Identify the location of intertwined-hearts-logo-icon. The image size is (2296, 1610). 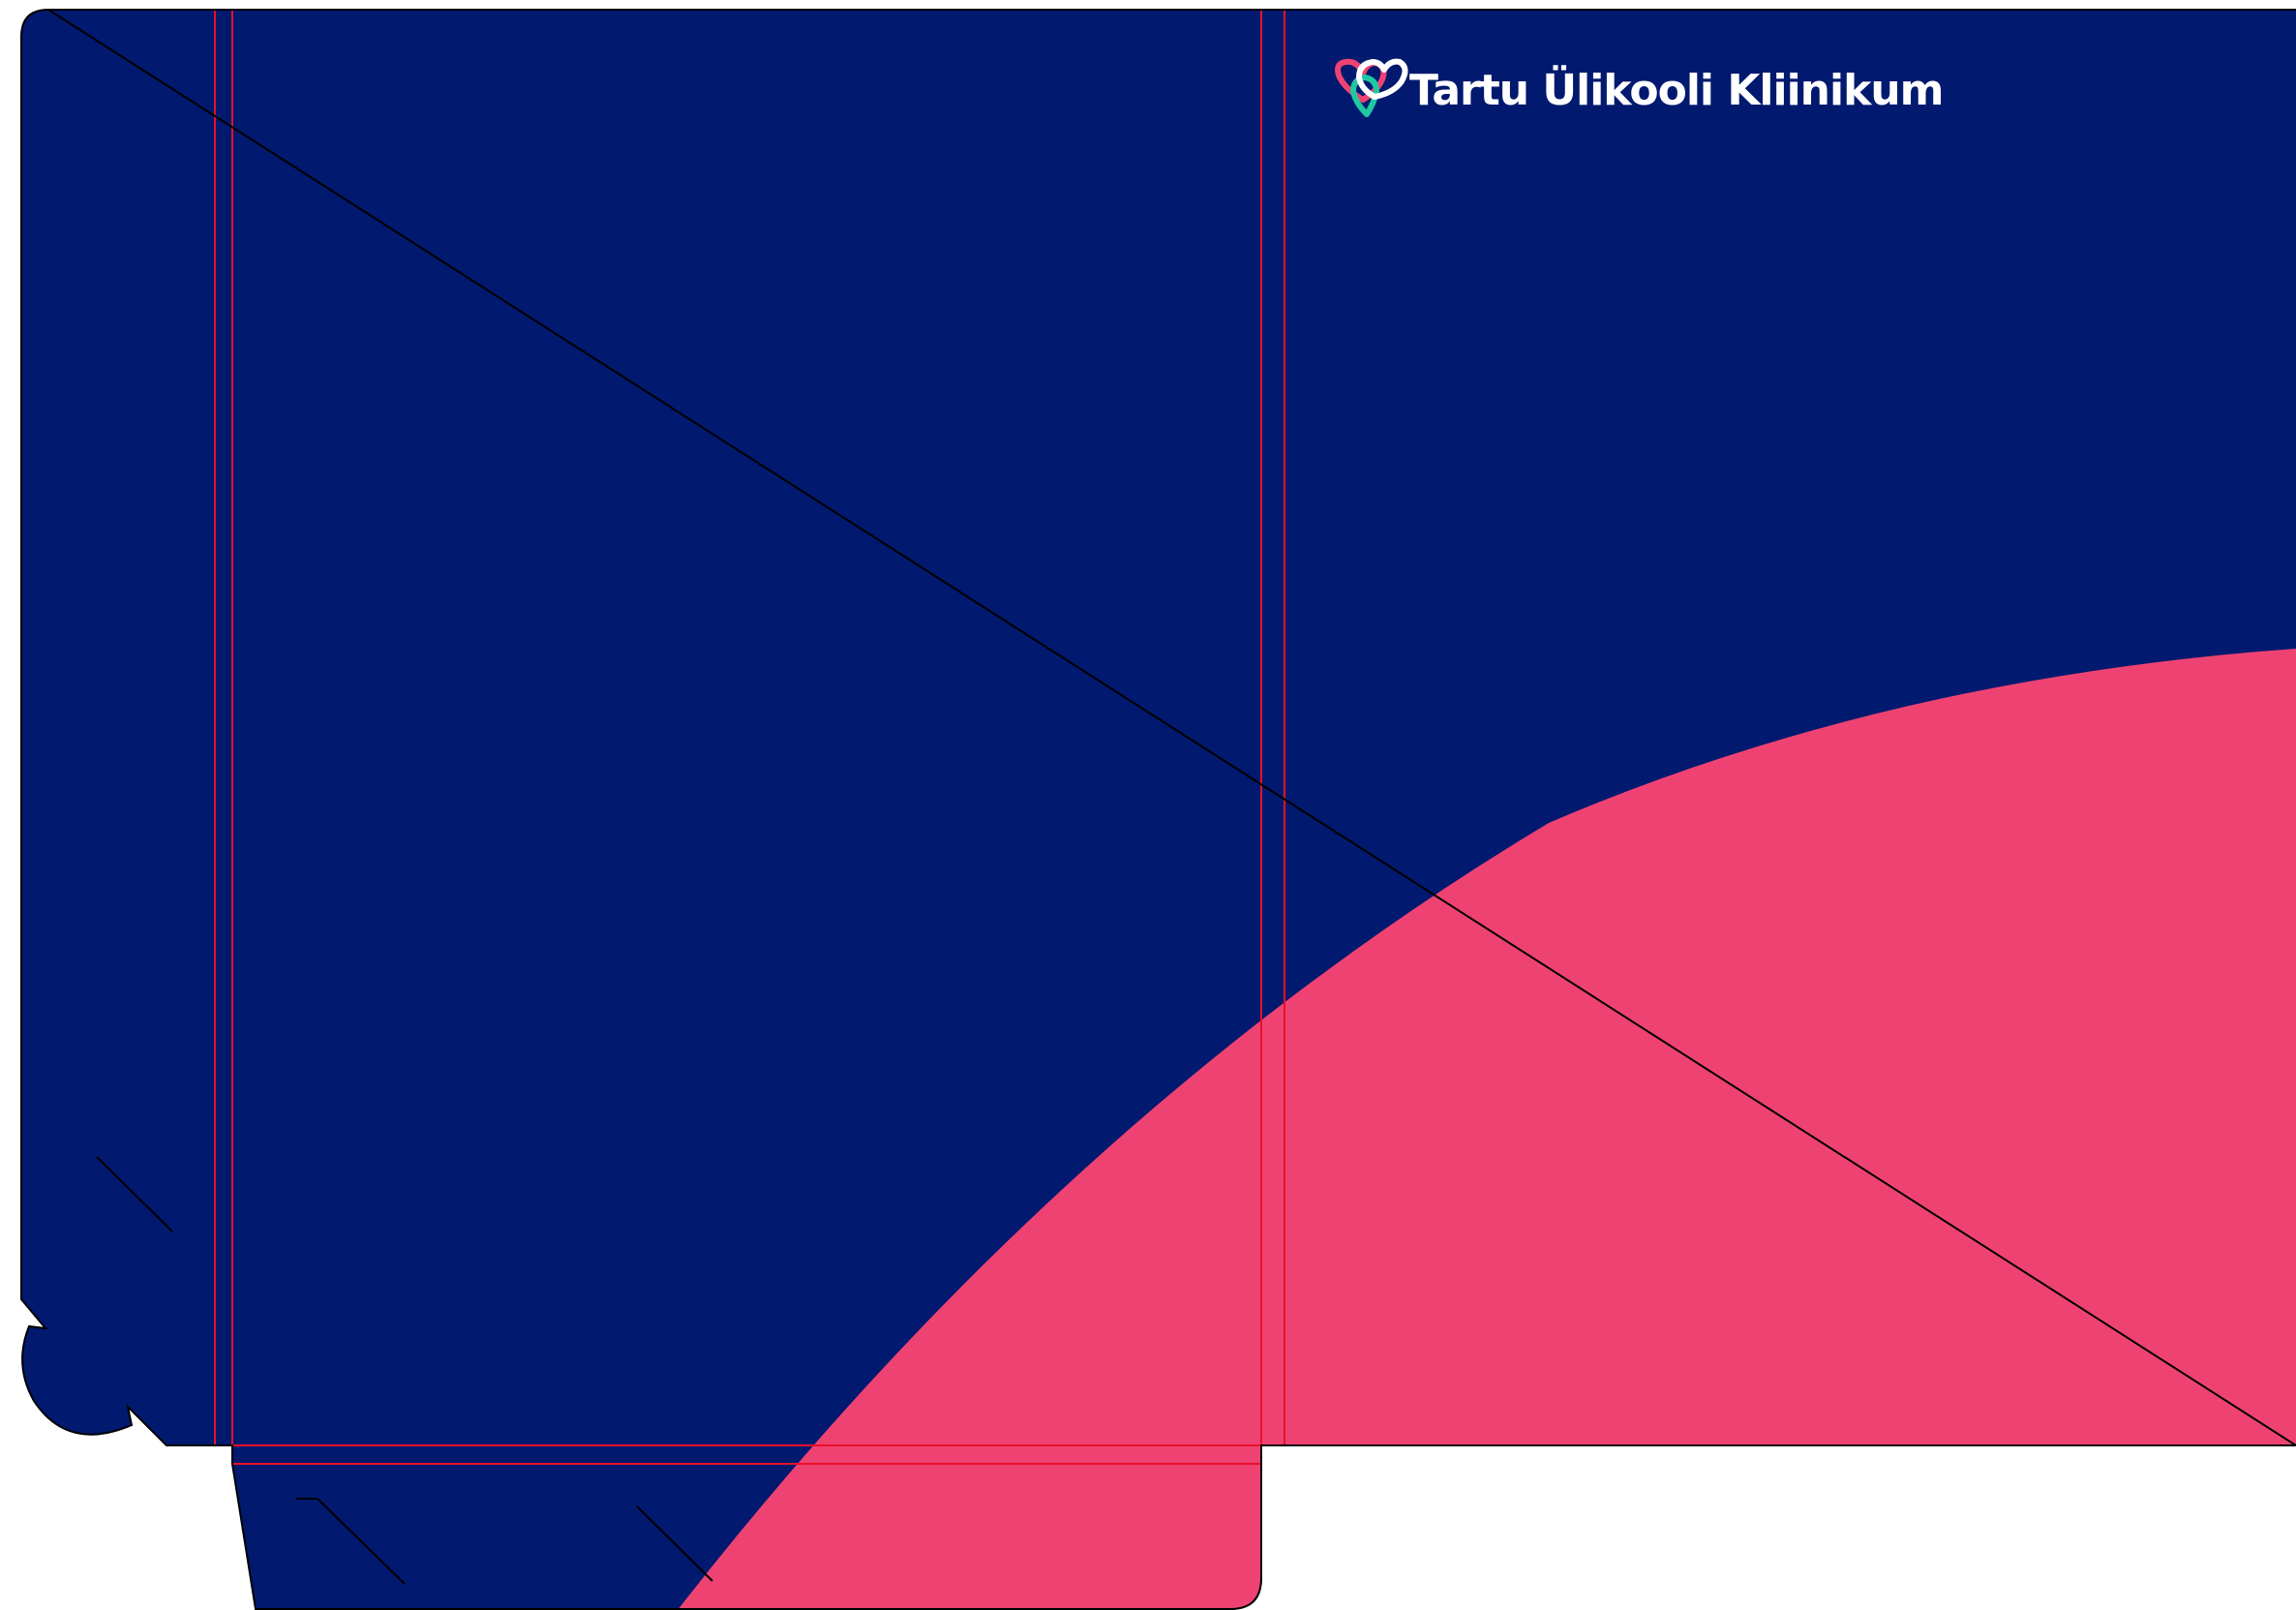
(1372, 87).